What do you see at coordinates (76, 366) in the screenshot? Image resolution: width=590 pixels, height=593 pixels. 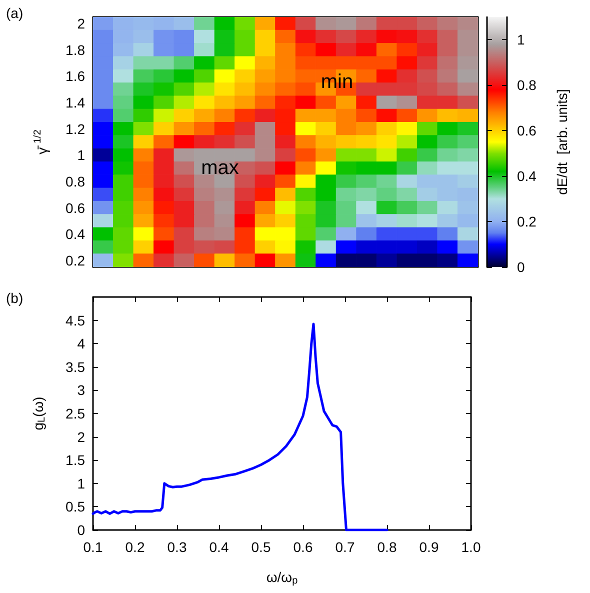 I see `y-tick-label: 3.5` at bounding box center [76, 366].